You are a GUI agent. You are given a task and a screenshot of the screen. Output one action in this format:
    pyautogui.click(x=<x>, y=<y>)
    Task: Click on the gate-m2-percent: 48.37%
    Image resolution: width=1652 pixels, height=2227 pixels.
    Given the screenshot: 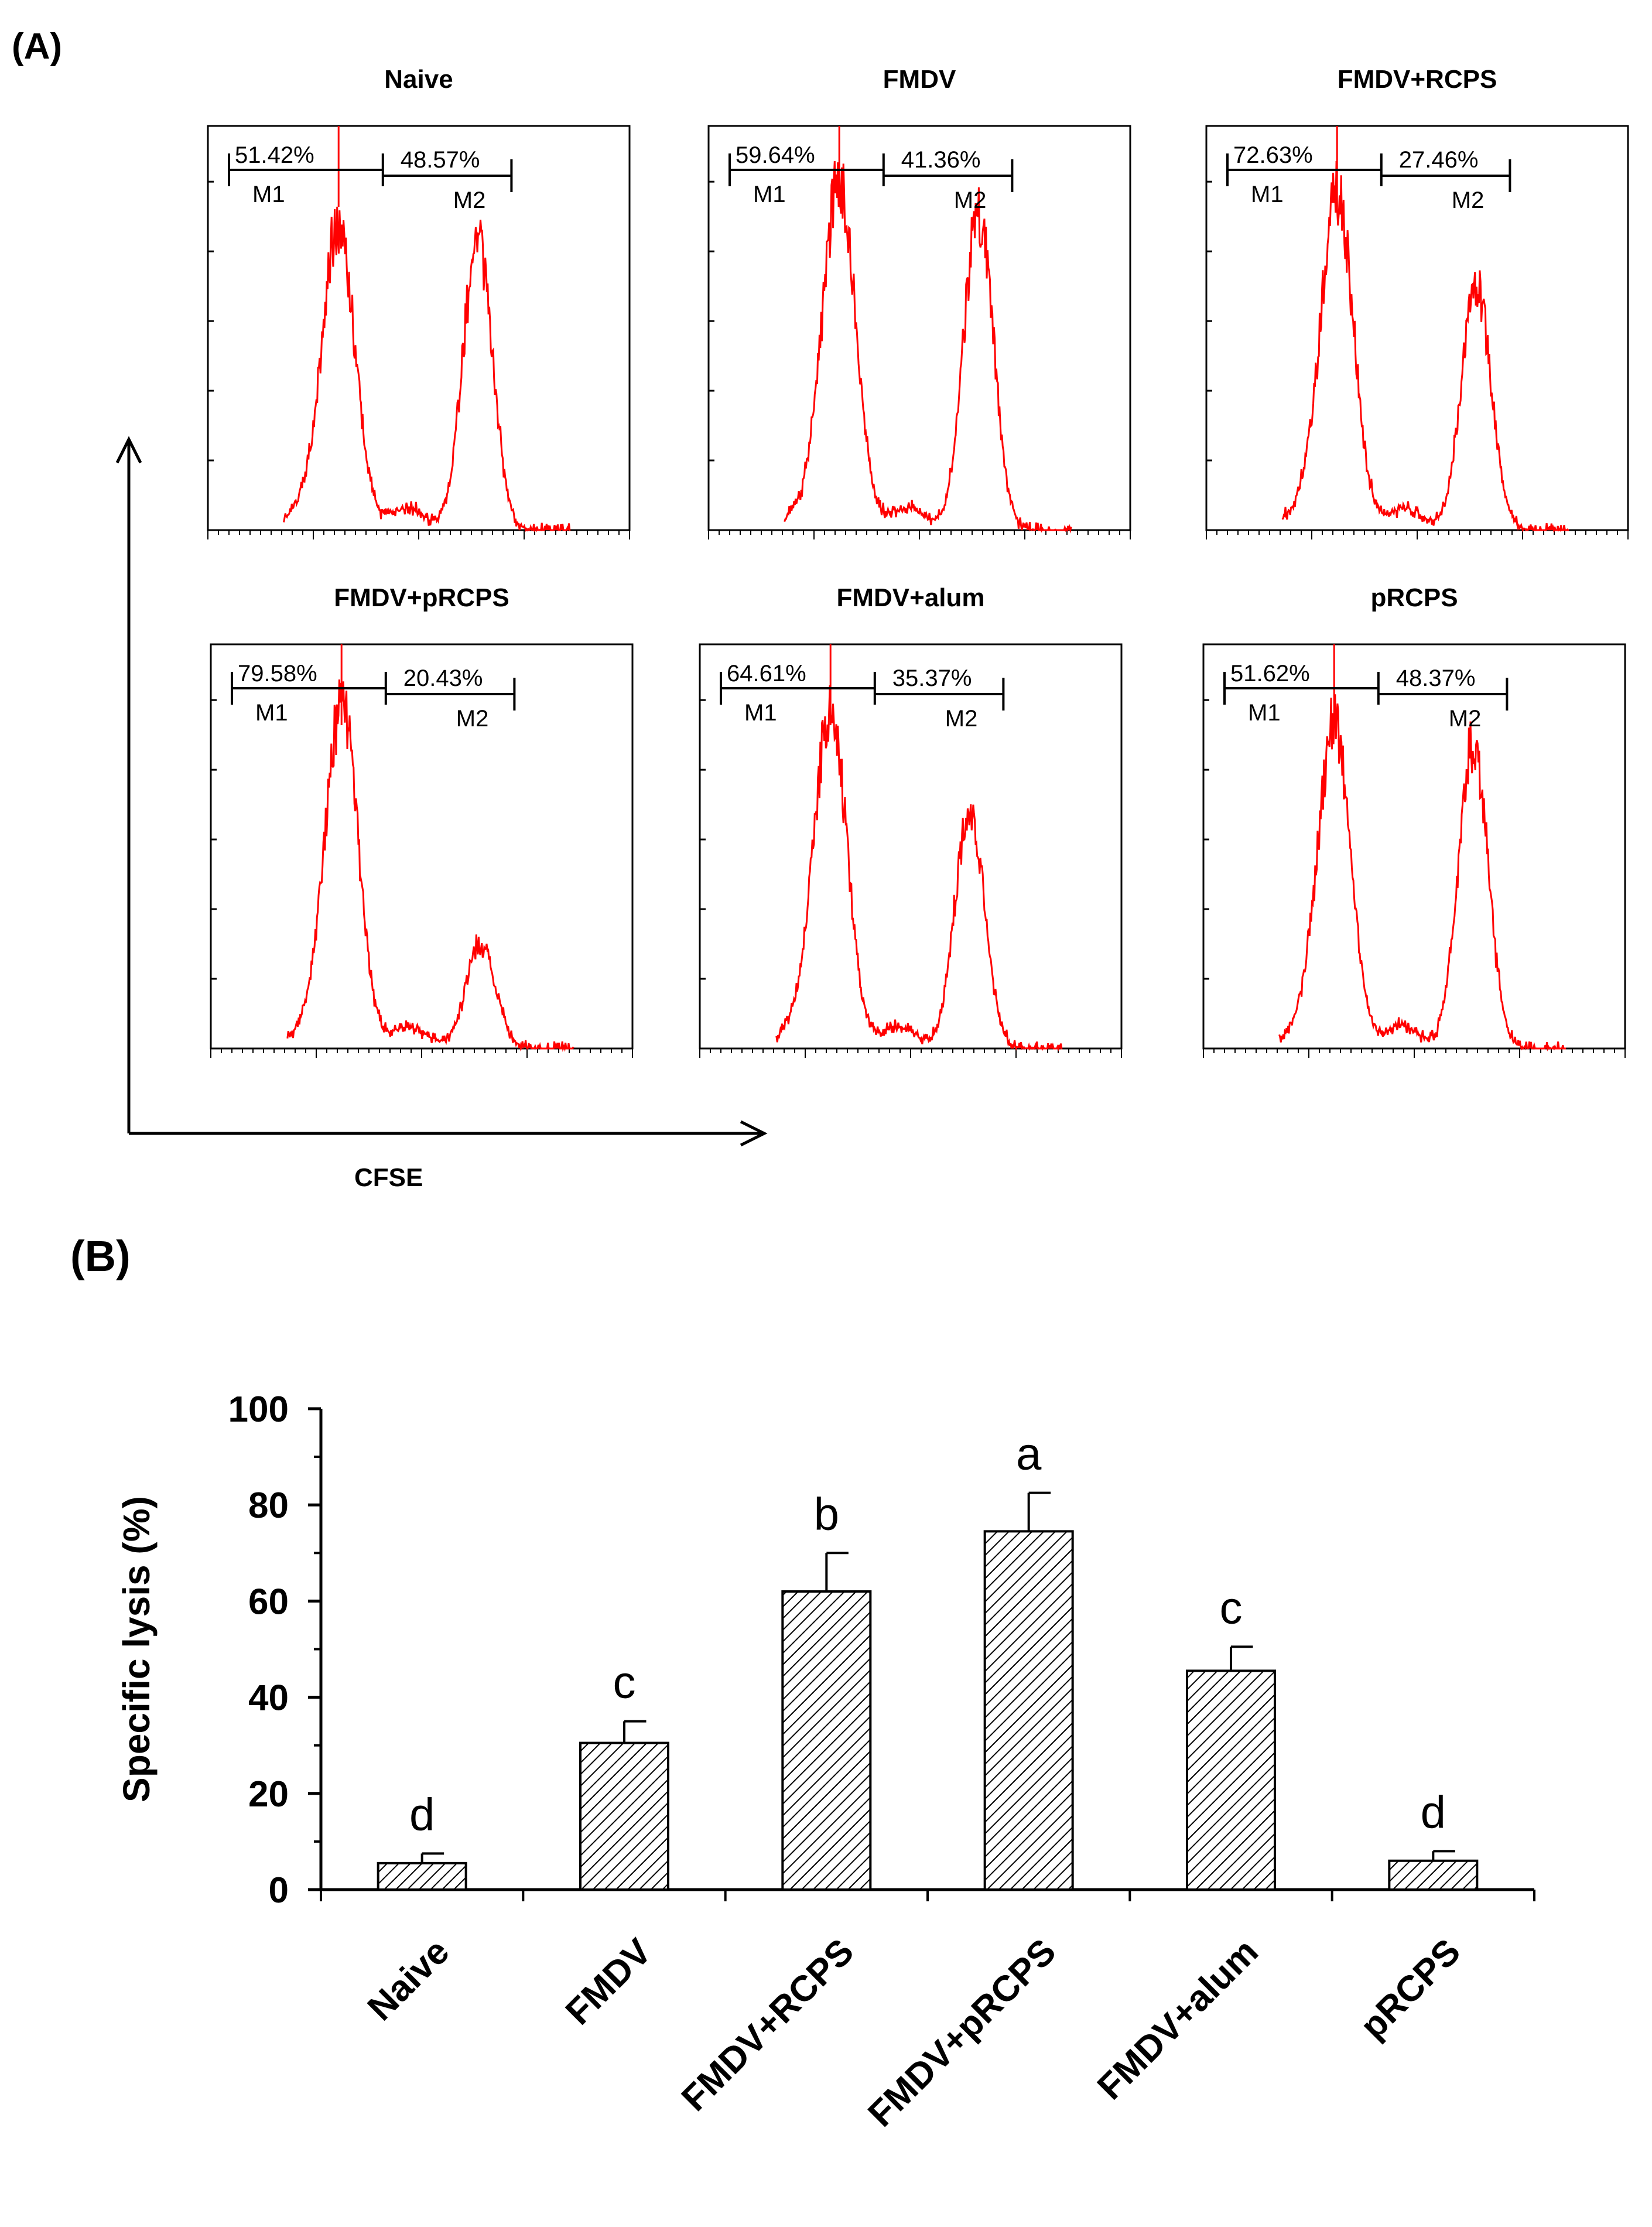 What is the action you would take?
    pyautogui.click(x=1436, y=678)
    